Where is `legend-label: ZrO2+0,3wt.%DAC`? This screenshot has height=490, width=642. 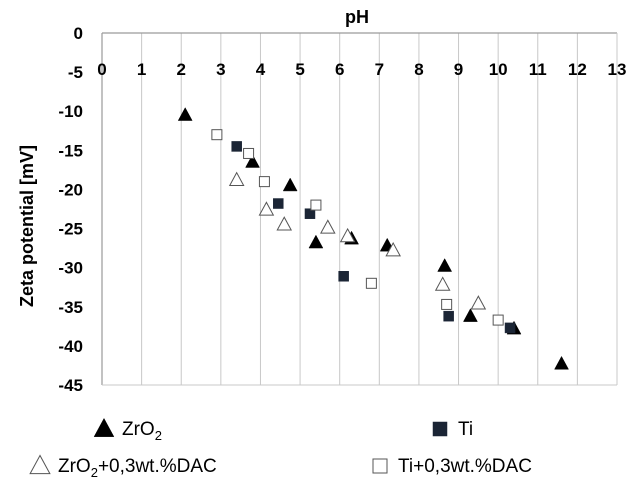
legend-label: ZrO2+0,3wt.%DAC is located at coordinates (137, 468).